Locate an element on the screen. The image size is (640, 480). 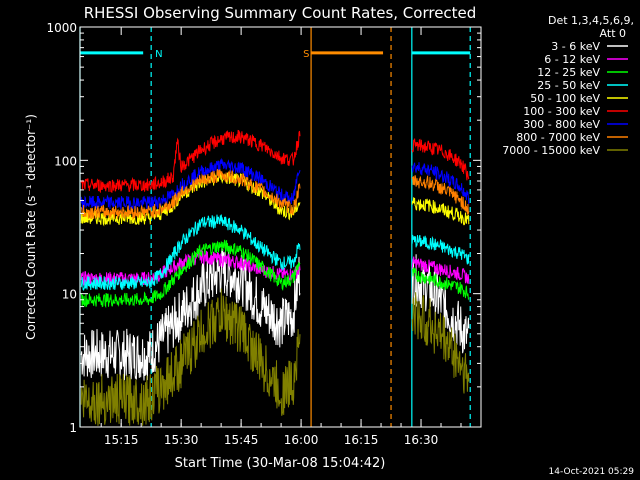
flag-label-0: N is located at coordinates (158, 54).